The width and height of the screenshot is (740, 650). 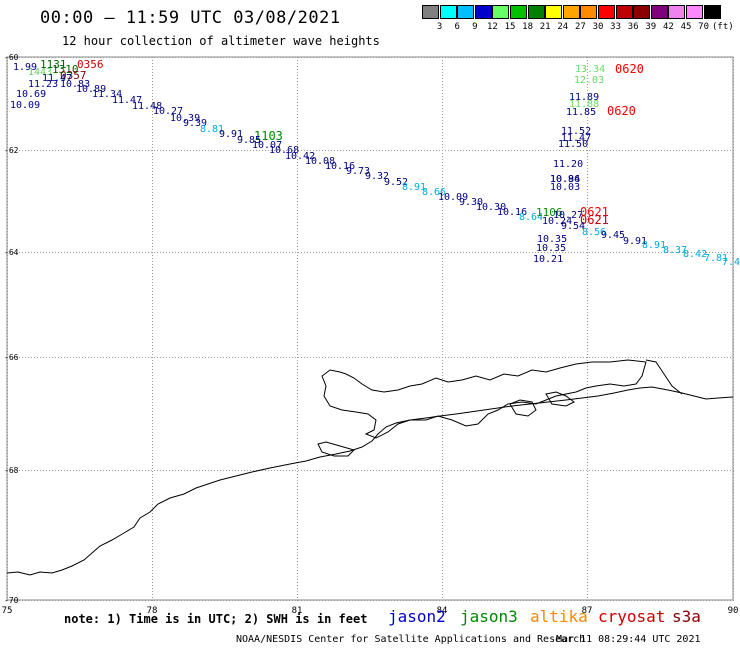 I want to click on swh-track-label: 10.30, so click(x=491, y=207).